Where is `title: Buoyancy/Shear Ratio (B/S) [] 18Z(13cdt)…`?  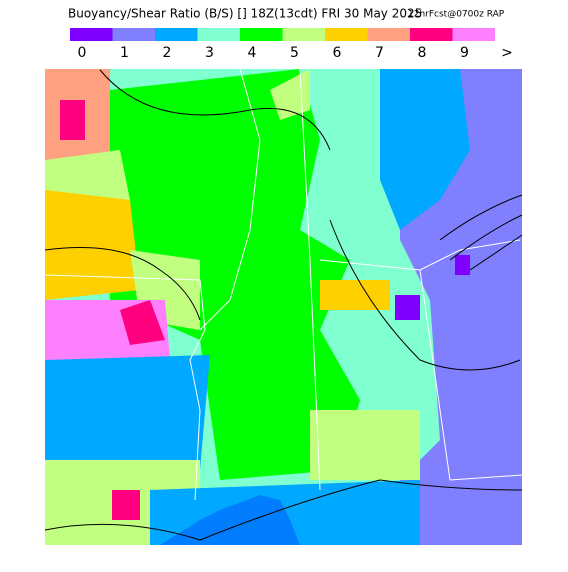 title: Buoyancy/Shear Ratio (B/S) [] 18Z(13cdt)… is located at coordinates (245, 14).